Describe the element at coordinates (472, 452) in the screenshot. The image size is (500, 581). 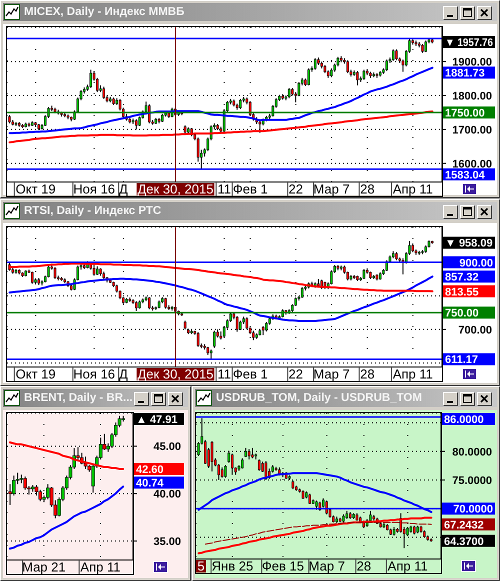
I see `y-tick-label: 80.0000` at that location.